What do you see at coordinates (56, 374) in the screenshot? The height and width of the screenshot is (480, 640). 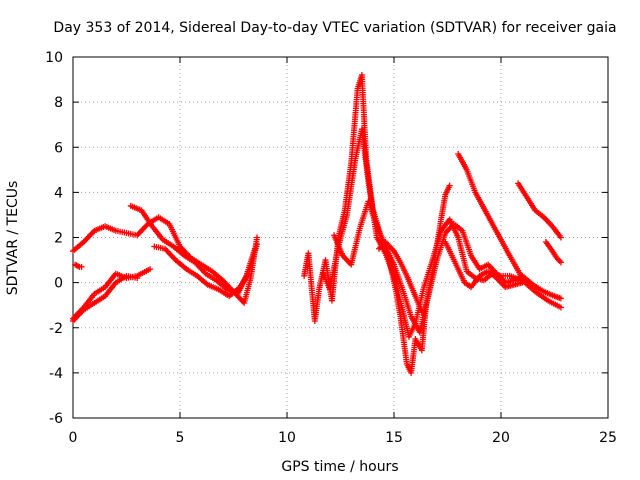 I see `y-tick-label: -4` at bounding box center [56, 374].